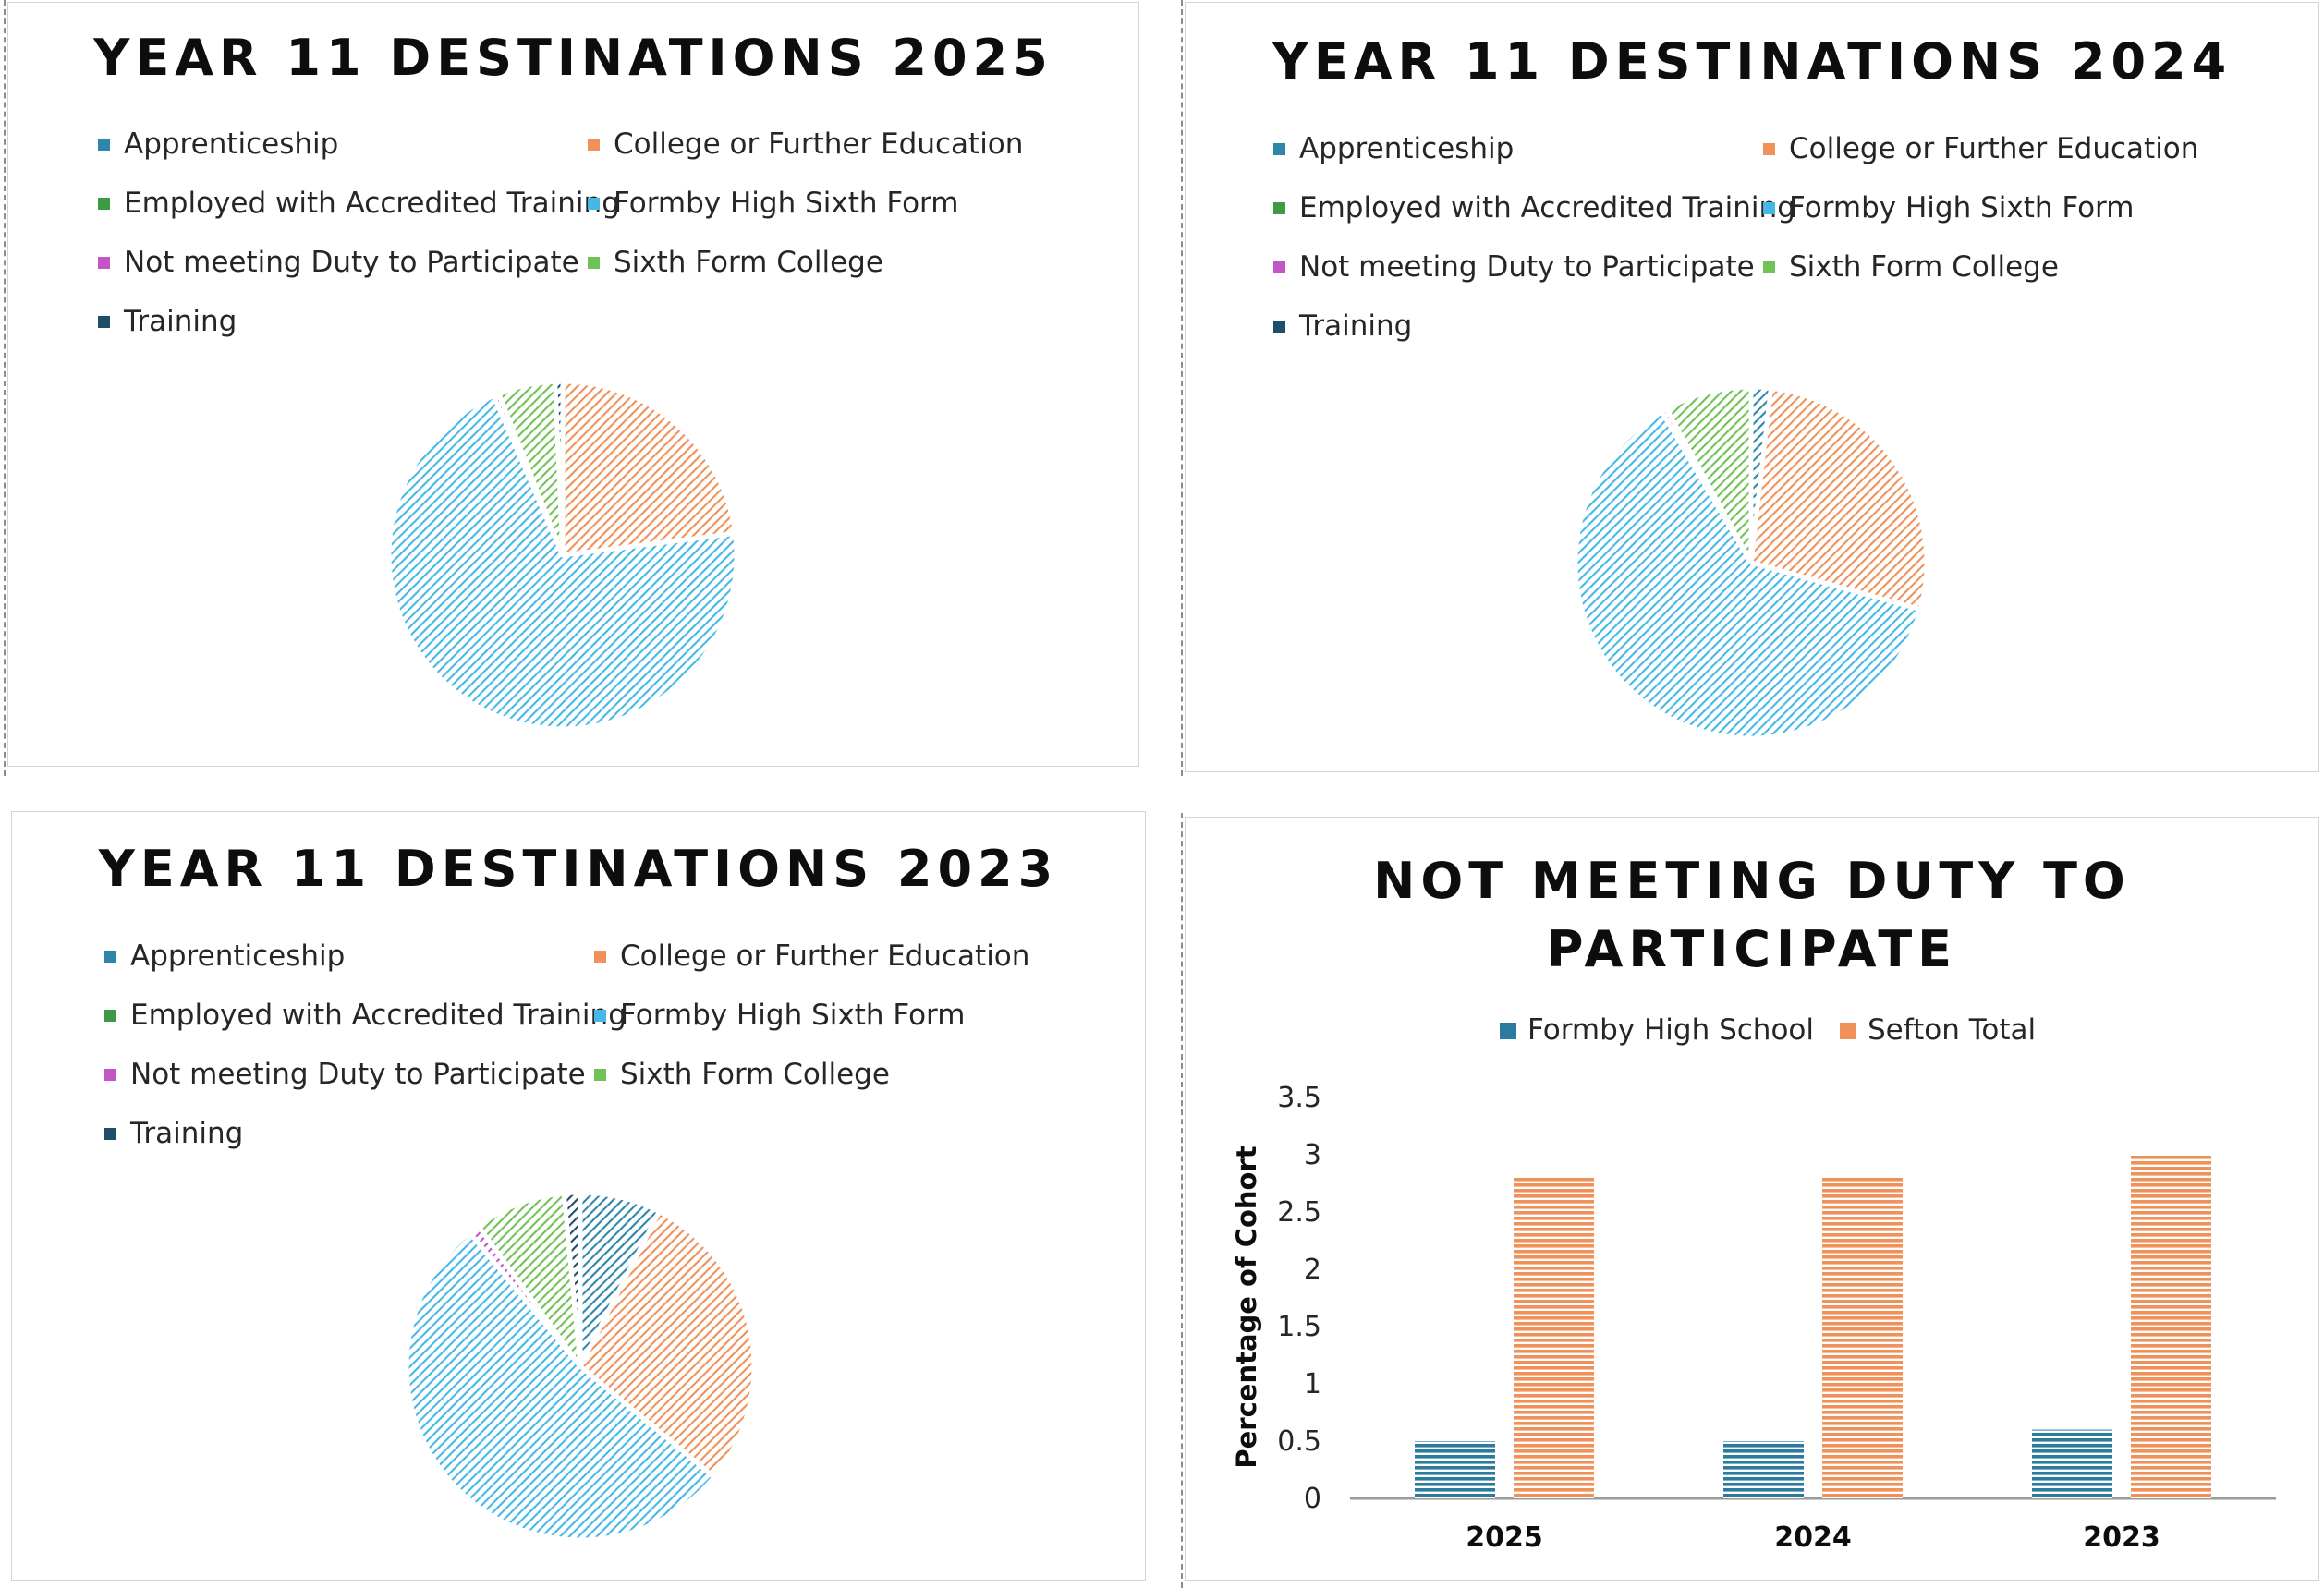 This screenshot has width=2324, height=1588. Describe the element at coordinates (1752, 915) in the screenshot. I see `chart-title: NOT MEETING DUTY TO PARTICIPATE` at that location.